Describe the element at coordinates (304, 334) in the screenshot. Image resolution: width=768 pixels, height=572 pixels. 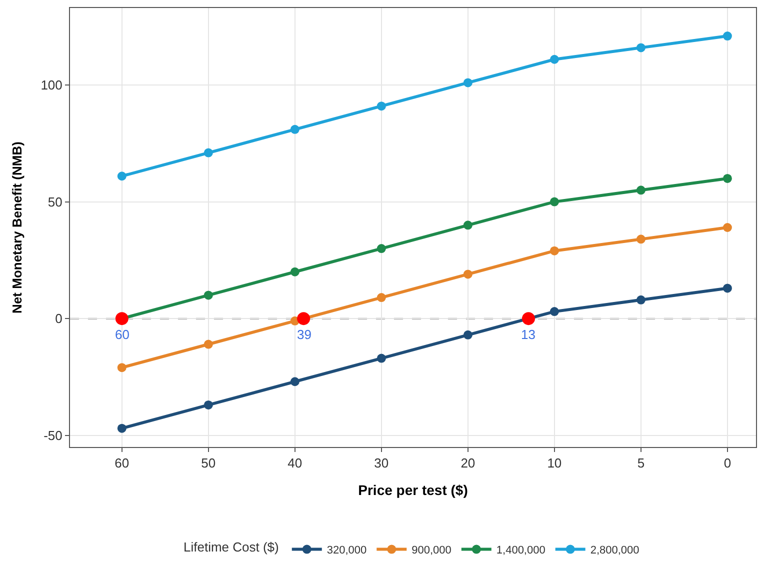
I see `annotation: 39` at that location.